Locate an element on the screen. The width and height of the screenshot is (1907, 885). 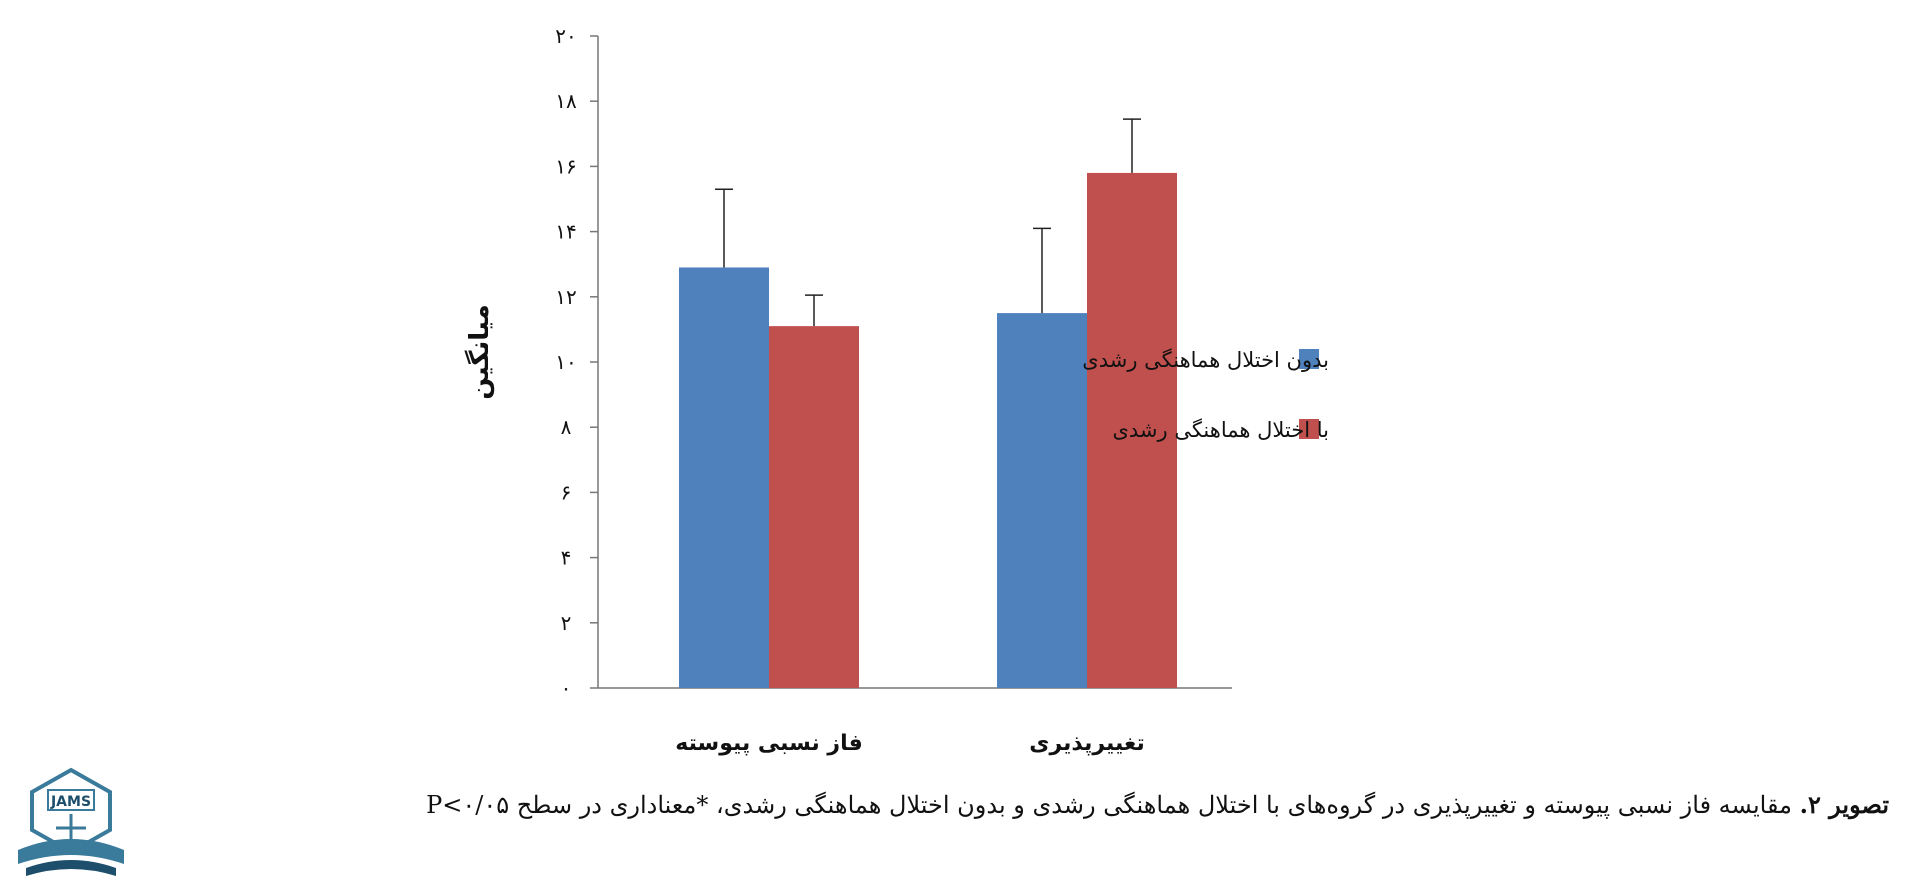
legend-label: با اختلال هماهنگی رشدی is located at coordinates (1220, 430).